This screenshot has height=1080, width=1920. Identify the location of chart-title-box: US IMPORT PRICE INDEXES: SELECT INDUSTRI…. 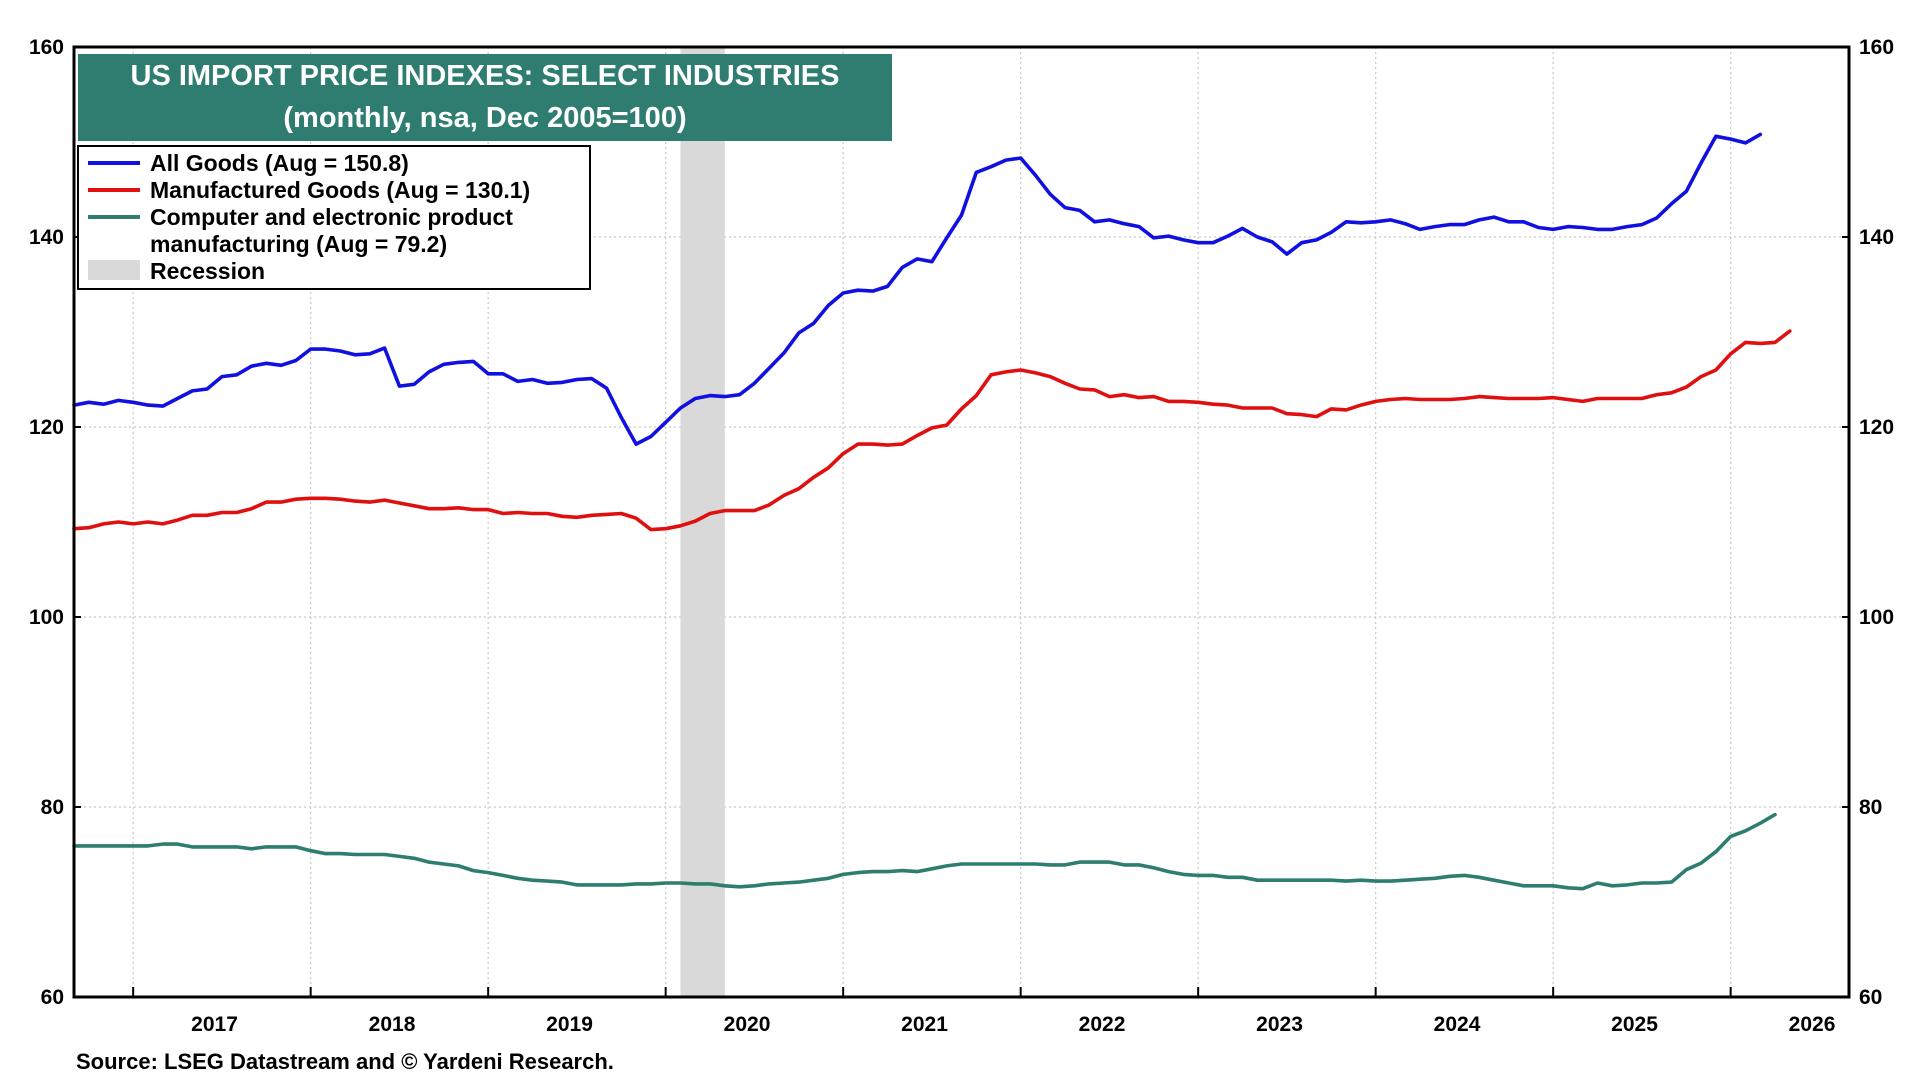
(485, 97).